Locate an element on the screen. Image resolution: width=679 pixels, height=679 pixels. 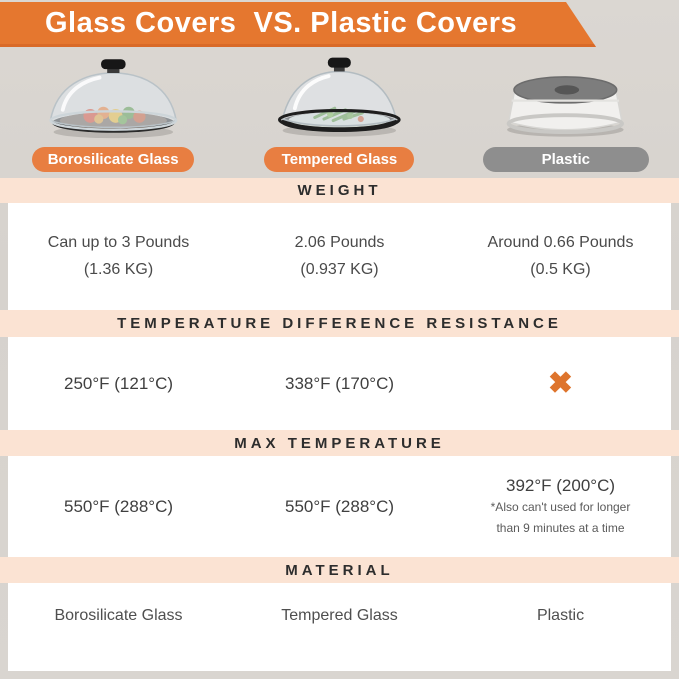
product-badge-label: Tempered Glass is located at coordinates (339, 159).